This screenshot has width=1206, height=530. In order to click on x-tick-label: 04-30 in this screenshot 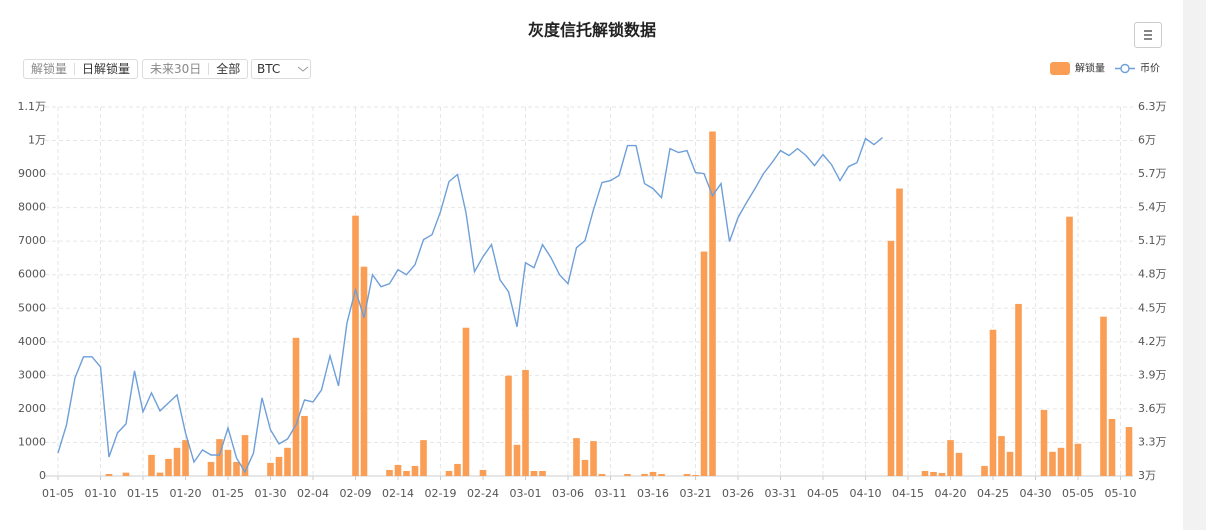, I will do `click(1036, 493)`.